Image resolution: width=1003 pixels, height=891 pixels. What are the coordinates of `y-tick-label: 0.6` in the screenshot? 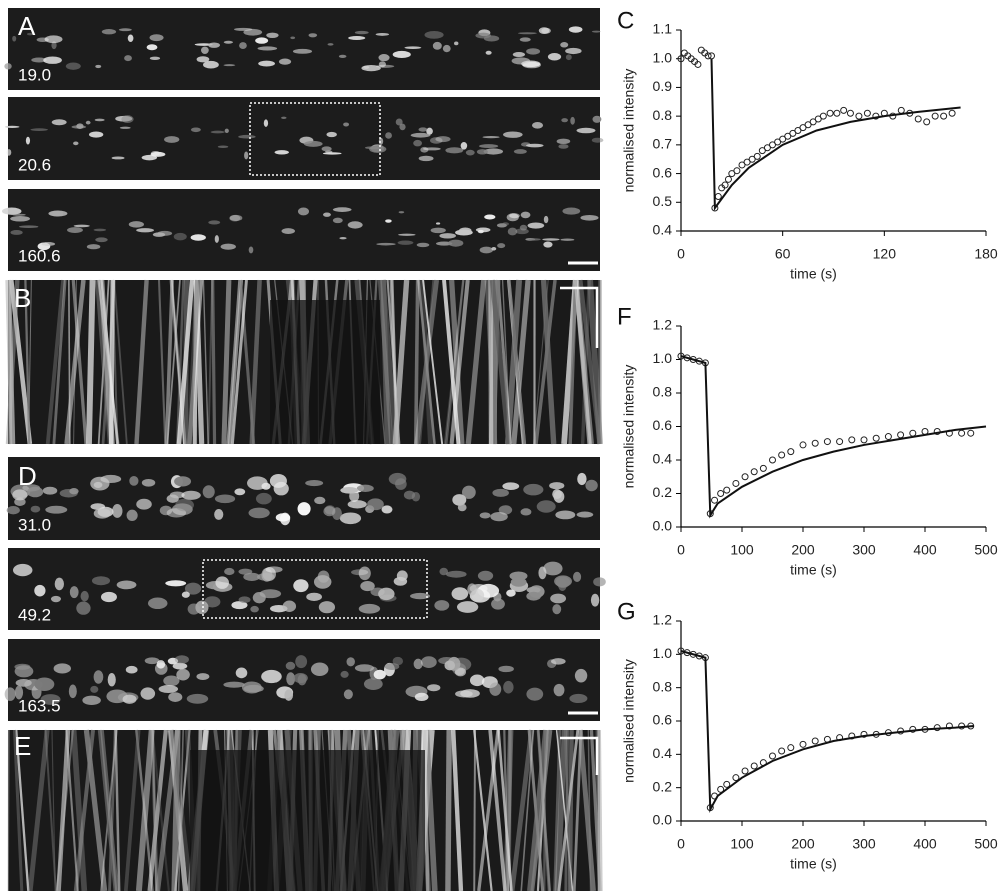 It's located at (663, 425).